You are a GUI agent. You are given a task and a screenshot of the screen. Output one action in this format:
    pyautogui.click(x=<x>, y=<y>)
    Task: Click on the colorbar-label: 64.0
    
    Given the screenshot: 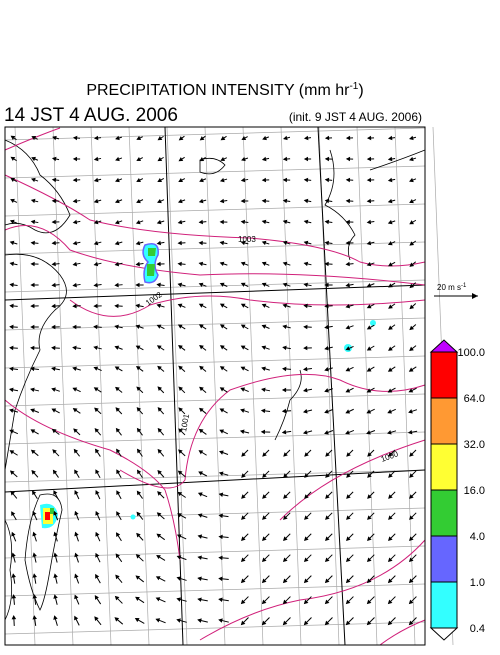 What is the action you would take?
    pyautogui.click(x=474, y=399)
    